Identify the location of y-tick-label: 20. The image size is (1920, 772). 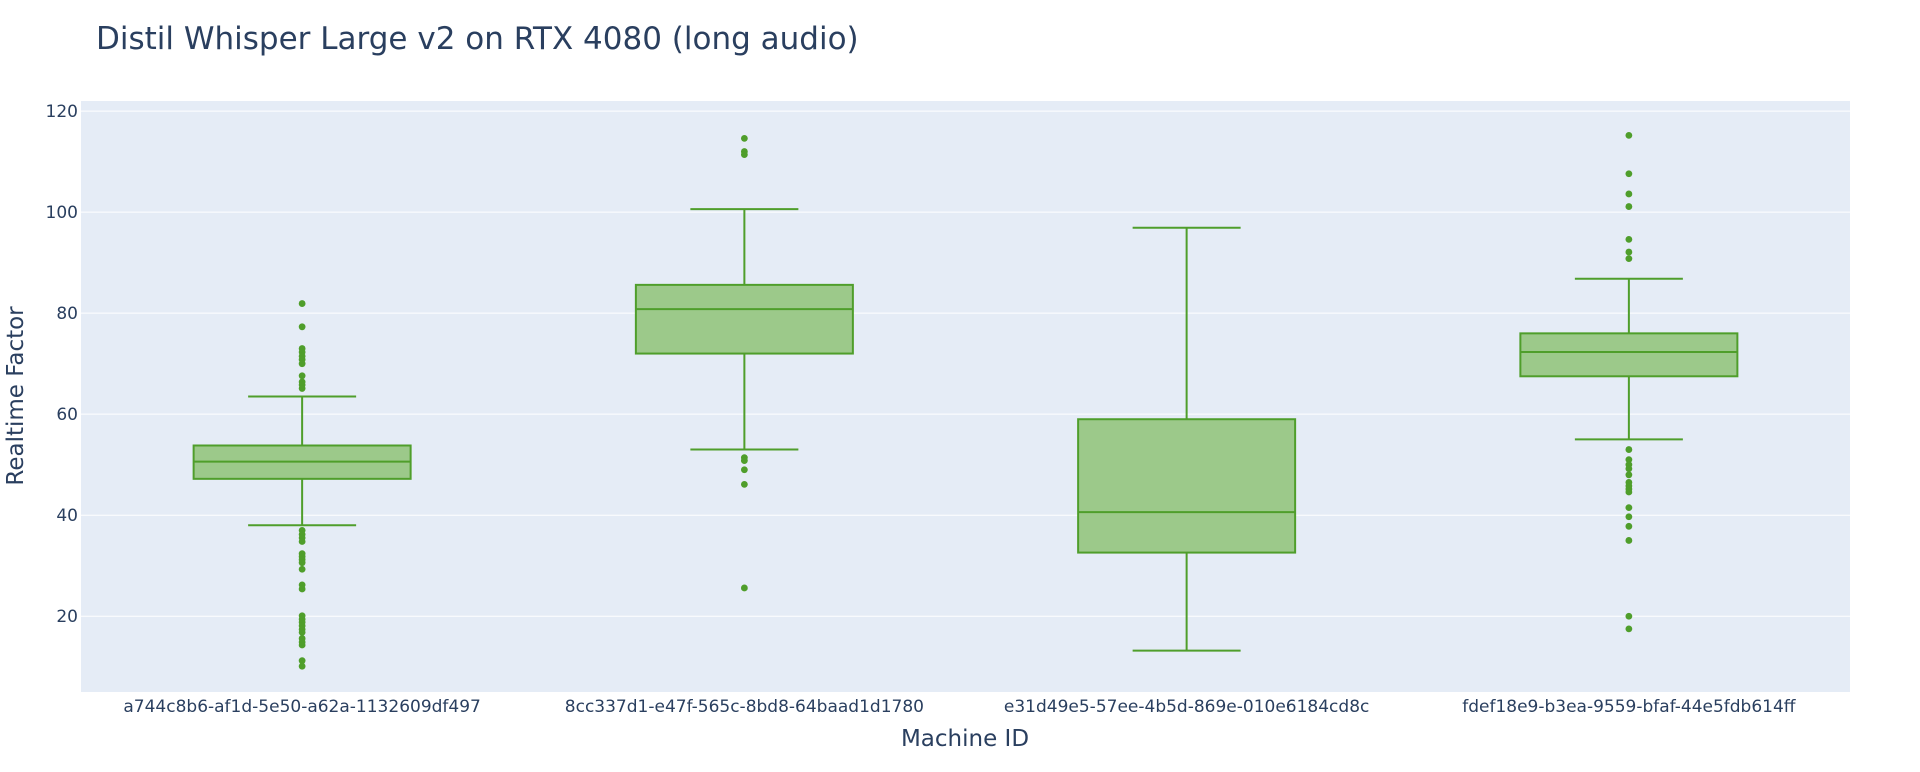
(67, 617).